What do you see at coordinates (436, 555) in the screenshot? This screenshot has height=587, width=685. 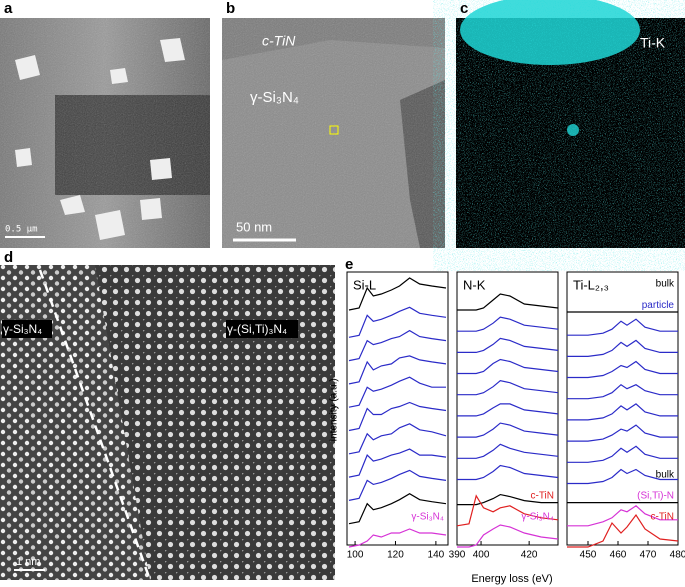 I see `x-tick-label: 140` at bounding box center [436, 555].